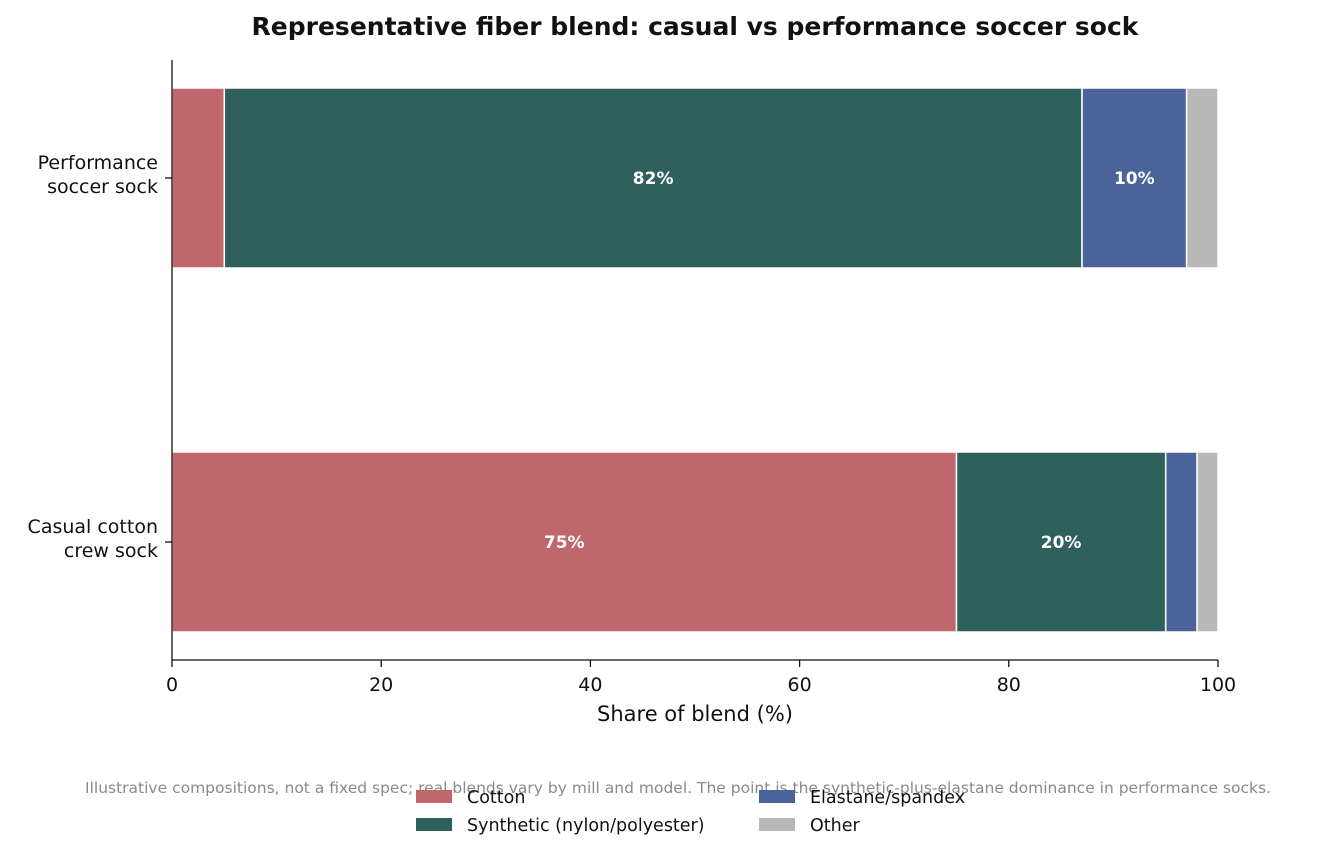 The height and width of the screenshot is (858, 1329). Describe the element at coordinates (93, 527) in the screenshot. I see `category-label: Casual cotton` at that location.